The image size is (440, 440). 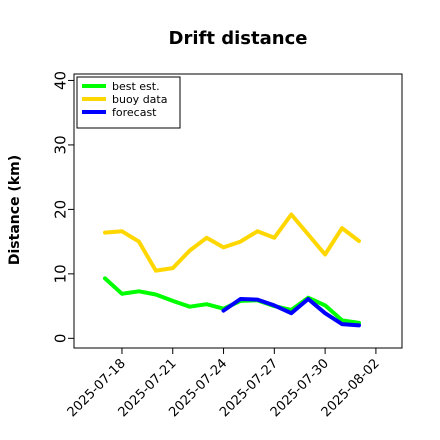 What do you see at coordinates (15, 210) in the screenshot?
I see `y-axis-label: Distance (km)` at bounding box center [15, 210].